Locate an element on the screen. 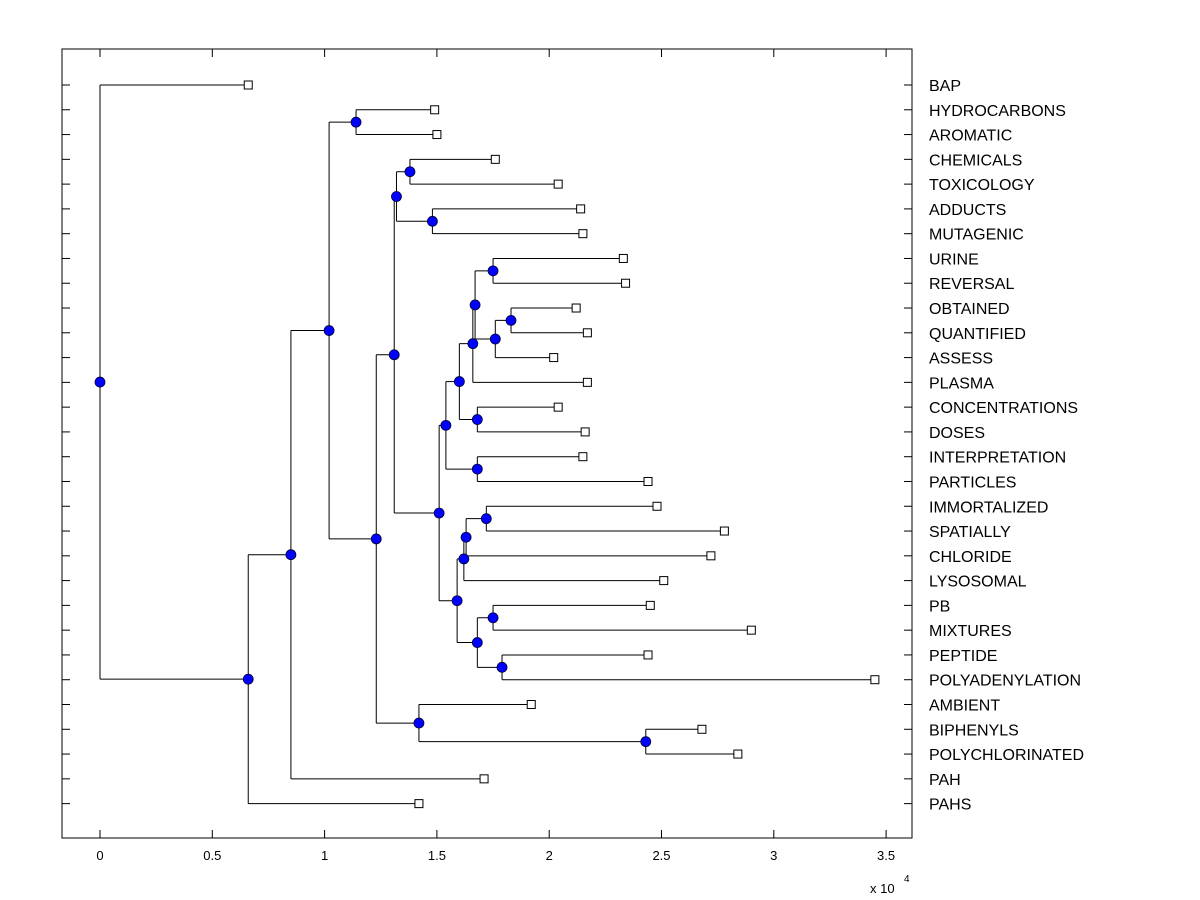  x-tick-label: 3 is located at coordinates (773, 855).